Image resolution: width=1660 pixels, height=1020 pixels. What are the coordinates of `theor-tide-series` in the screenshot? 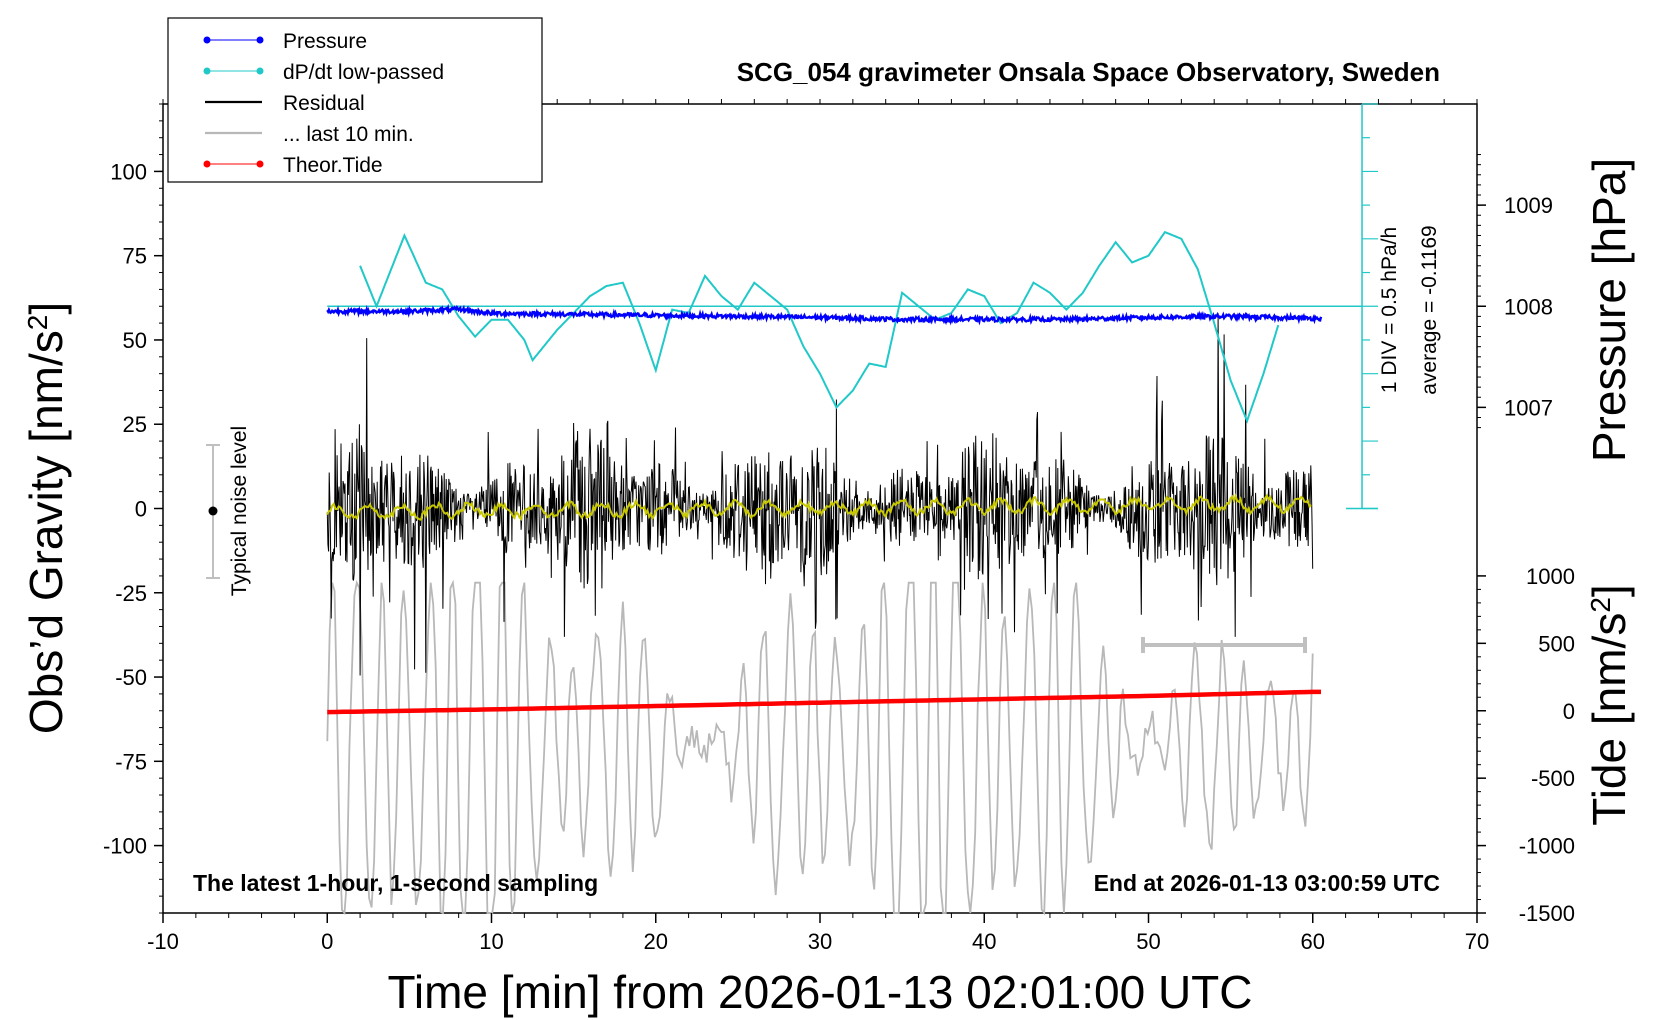 It's located at (824, 702).